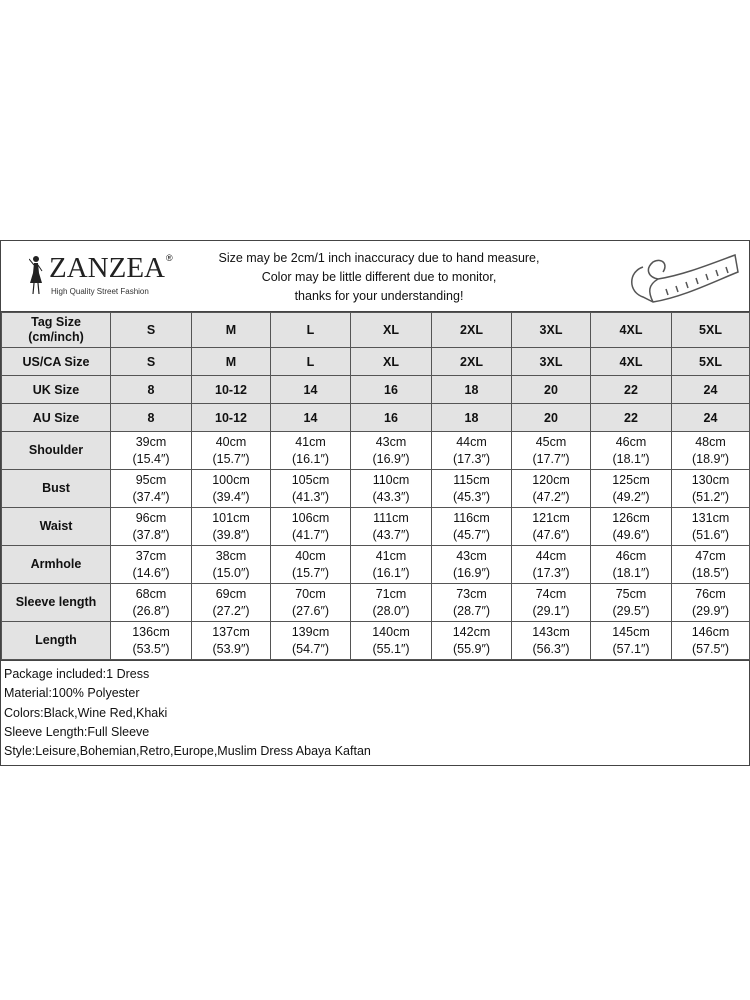 Image resolution: width=750 pixels, height=1000 pixels. Describe the element at coordinates (231, 555) in the screenshot. I see `cm-value: 38cm` at that location.